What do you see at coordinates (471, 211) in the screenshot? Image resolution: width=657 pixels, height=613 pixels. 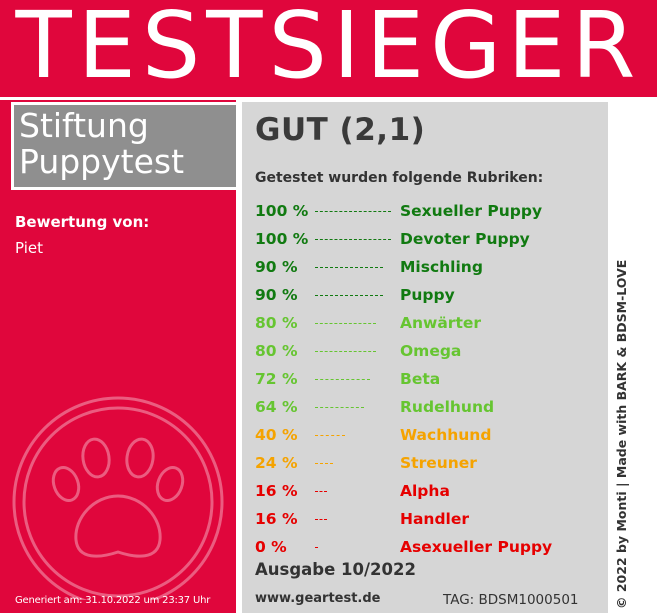 I see `rating-category-name: Sexueller Puppy` at bounding box center [471, 211].